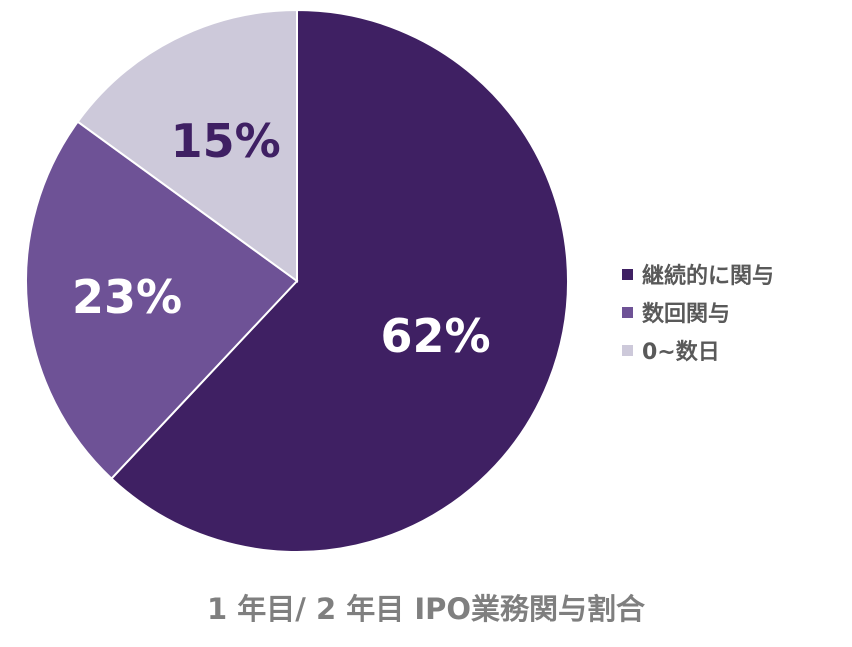 The image size is (852, 647). What do you see at coordinates (708, 276) in the screenshot?
I see `legend-label: 継続的に関与` at bounding box center [708, 276].